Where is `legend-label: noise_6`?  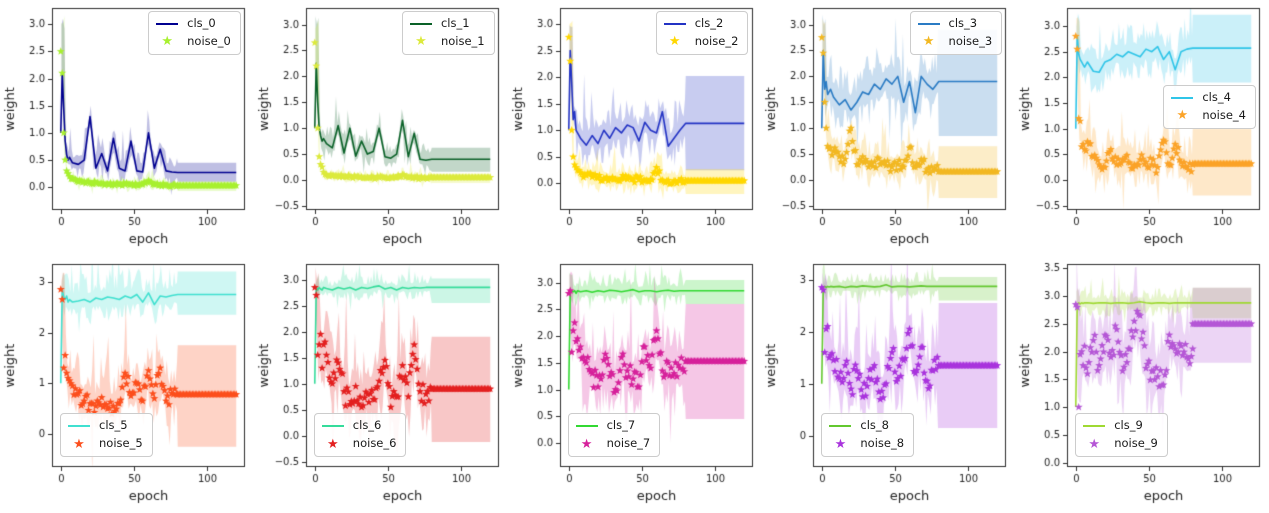
legend-label: noise_6 is located at coordinates (374, 443).